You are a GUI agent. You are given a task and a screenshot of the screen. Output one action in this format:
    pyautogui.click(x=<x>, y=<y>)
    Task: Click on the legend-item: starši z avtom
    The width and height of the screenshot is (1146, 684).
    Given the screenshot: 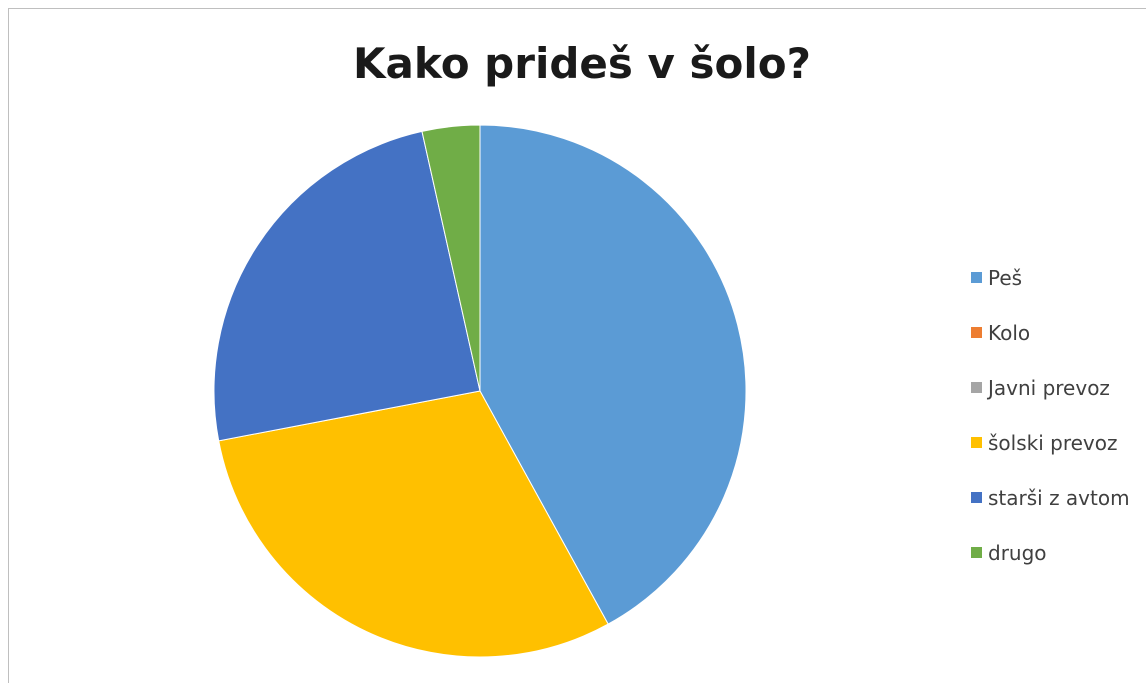 What is the action you would take?
    pyautogui.click(x=1050, y=497)
    